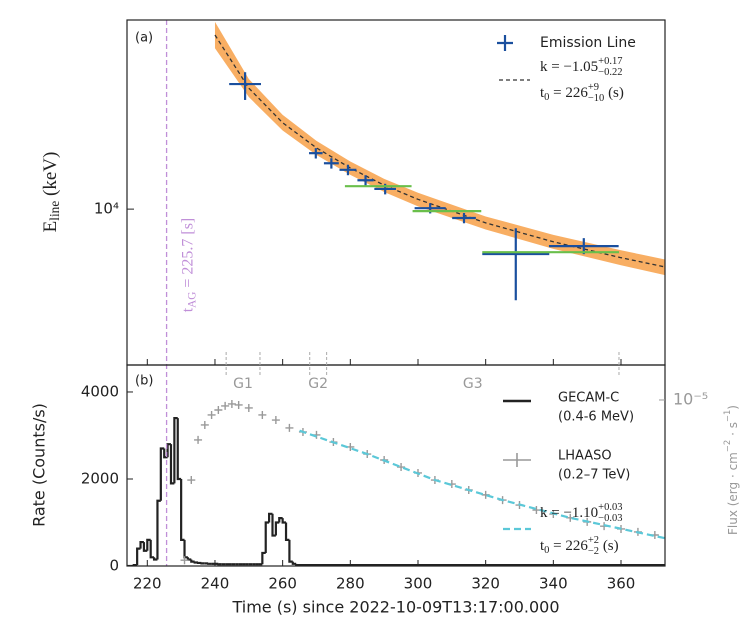  I want to click on superscript: +0.03, so click(610, 507).